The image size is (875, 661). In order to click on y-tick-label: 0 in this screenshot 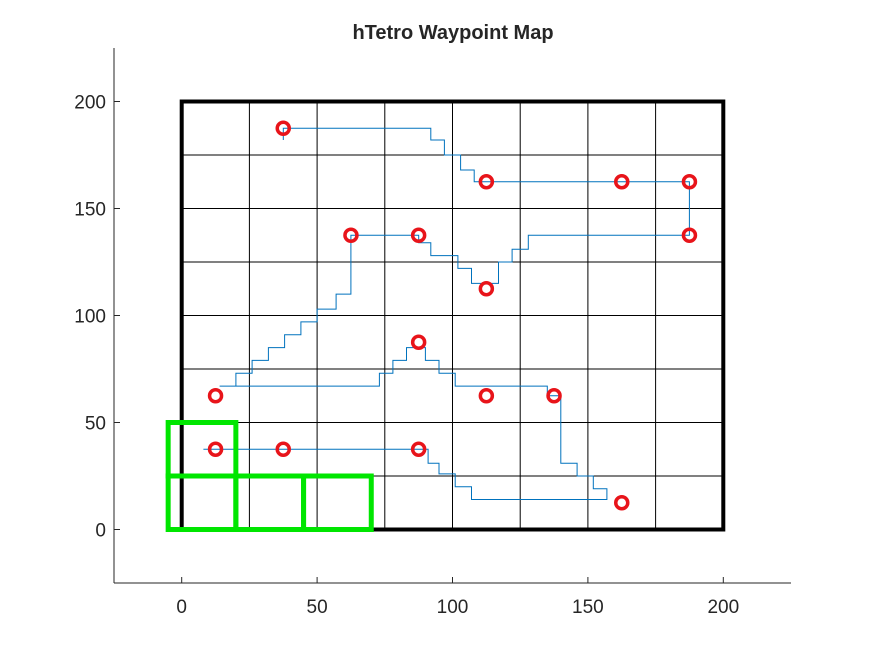, I will do `click(100, 531)`.